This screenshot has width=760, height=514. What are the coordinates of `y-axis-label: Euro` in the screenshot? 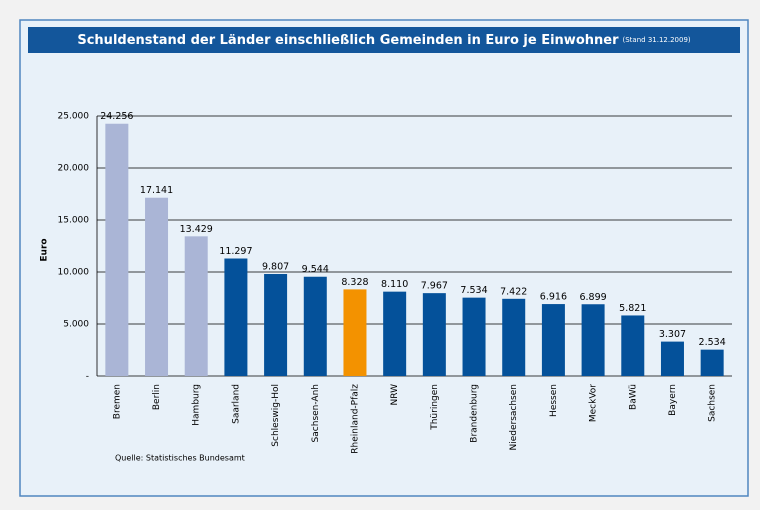 It's located at (45, 249).